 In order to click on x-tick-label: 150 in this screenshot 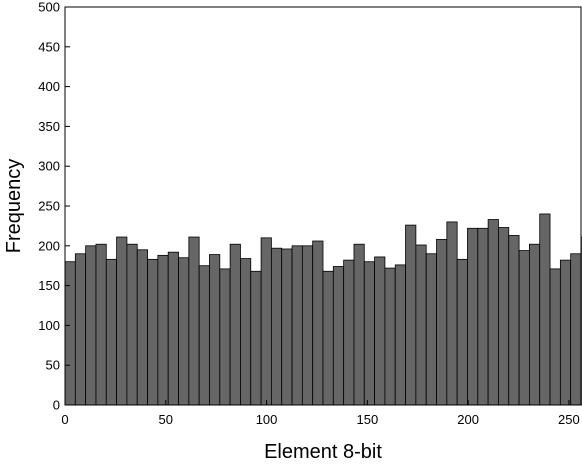, I will do `click(367, 419)`.